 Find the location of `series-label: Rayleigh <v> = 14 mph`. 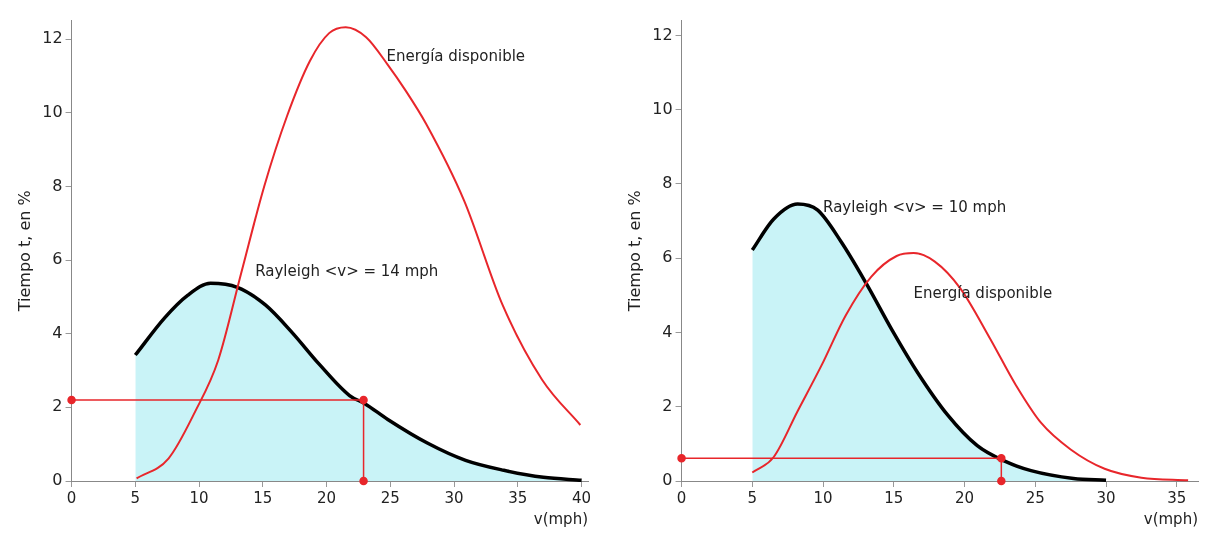

series-label: Rayleigh <v> = 14 mph is located at coordinates (347, 271).